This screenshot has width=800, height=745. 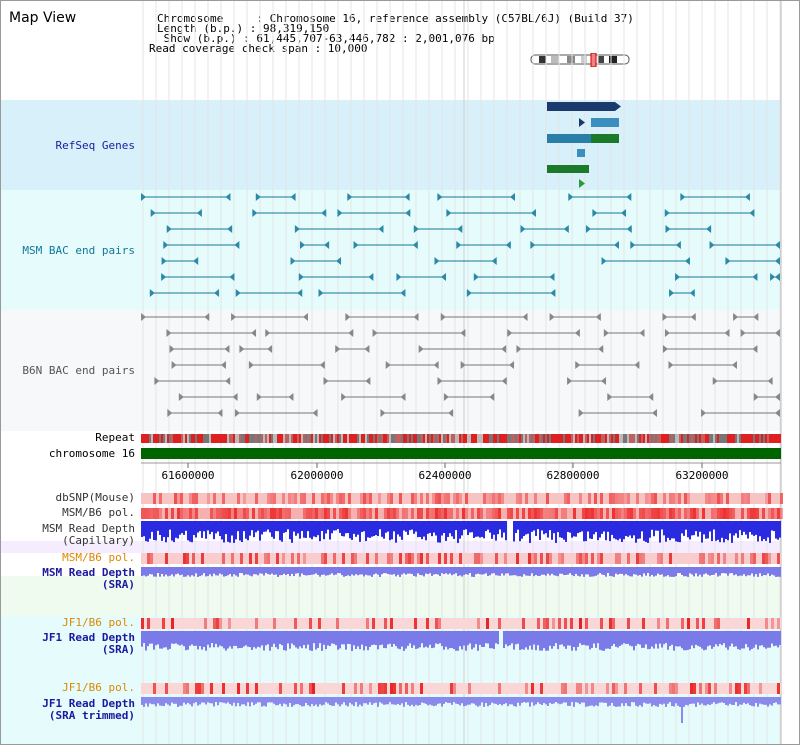 What do you see at coordinates (88, 578) in the screenshot?
I see `track-label-msm-depth-sra: MSM Read Depth (SRA)` at bounding box center [88, 578].